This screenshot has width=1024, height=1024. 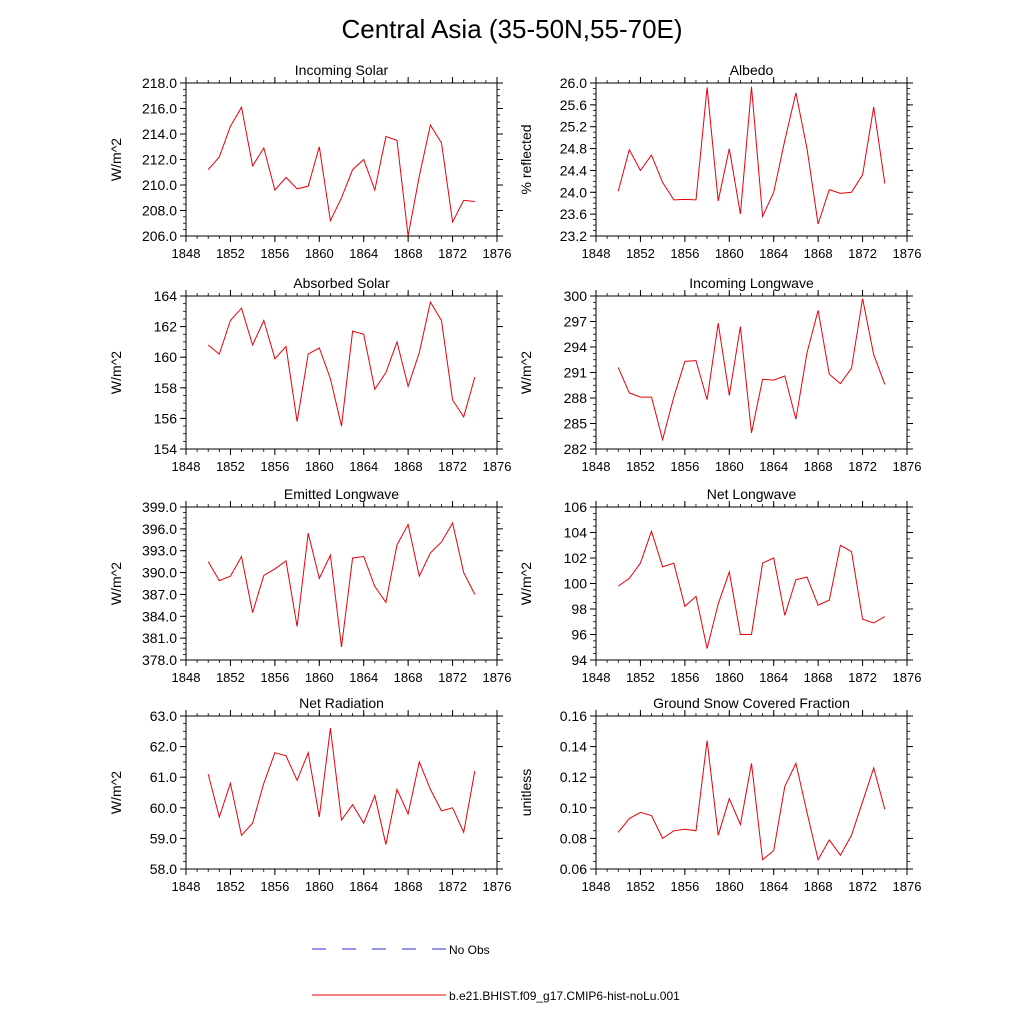 What do you see at coordinates (159, 236) in the screenshot?
I see `y-tick-label: 206.0` at bounding box center [159, 236].